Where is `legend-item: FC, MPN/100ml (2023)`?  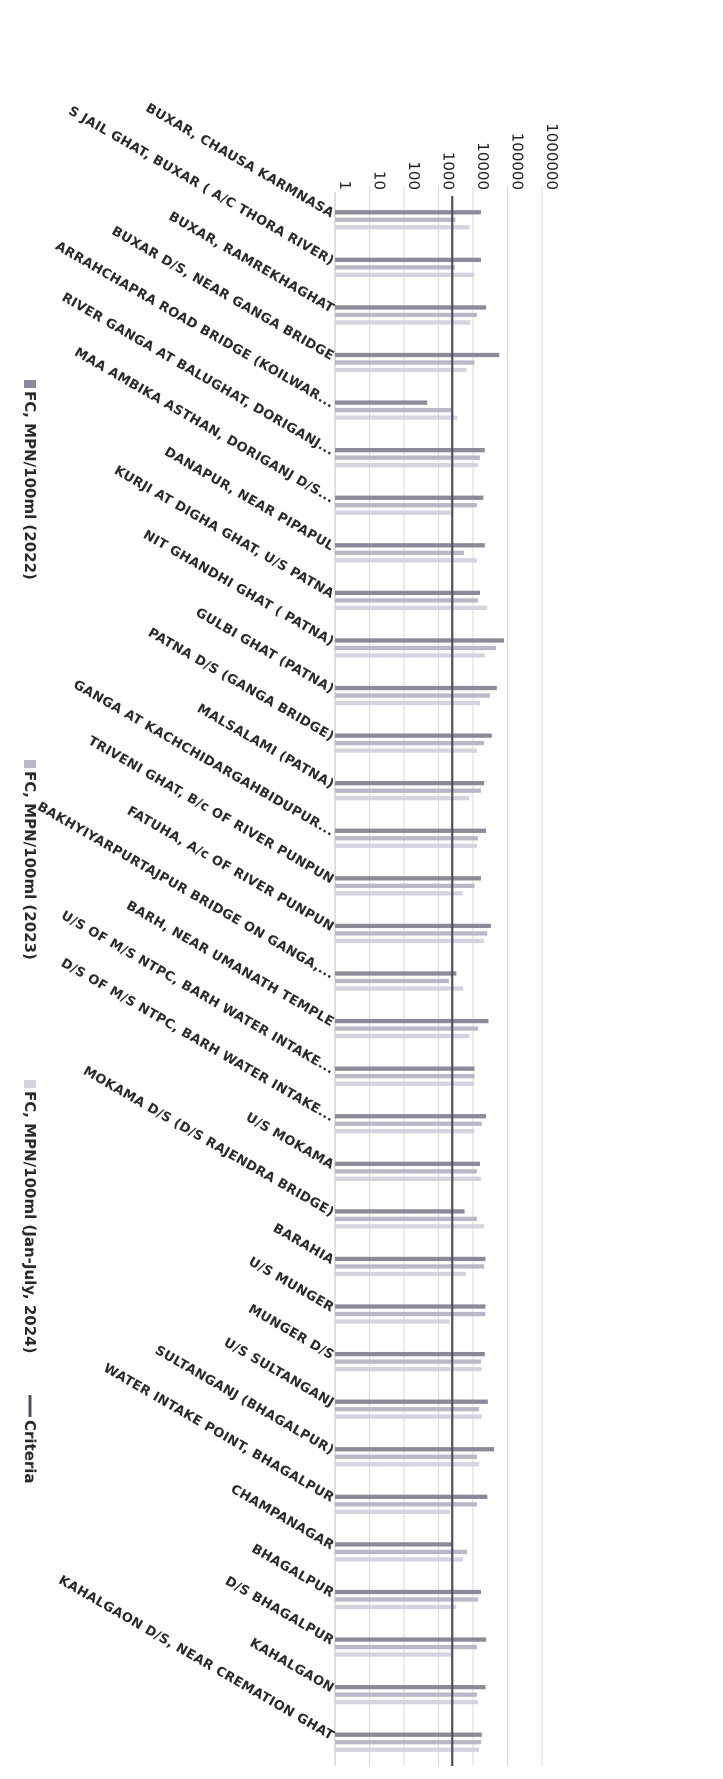 legend-item: FC, MPN/100ml (2023) is located at coordinates (30, 860).